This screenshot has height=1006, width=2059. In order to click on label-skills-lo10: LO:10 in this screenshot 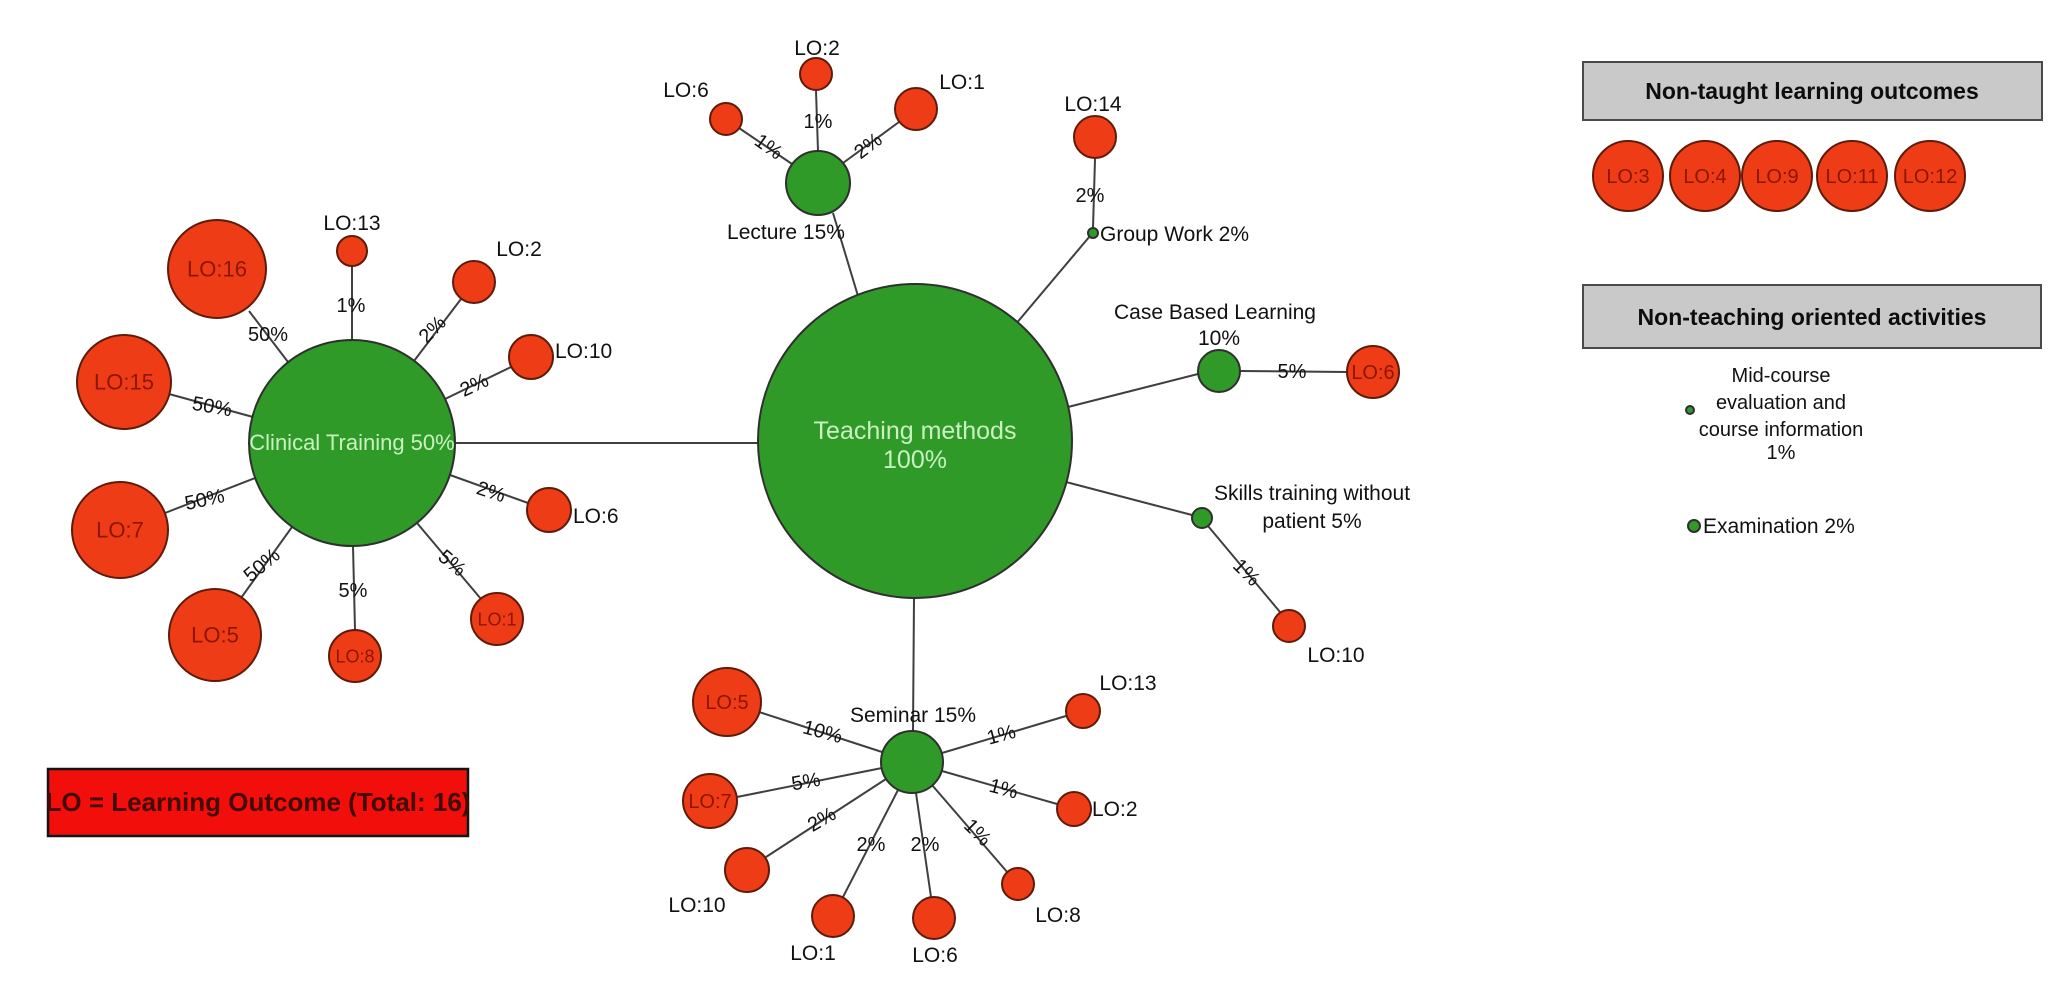, I will do `click(1335, 655)`.